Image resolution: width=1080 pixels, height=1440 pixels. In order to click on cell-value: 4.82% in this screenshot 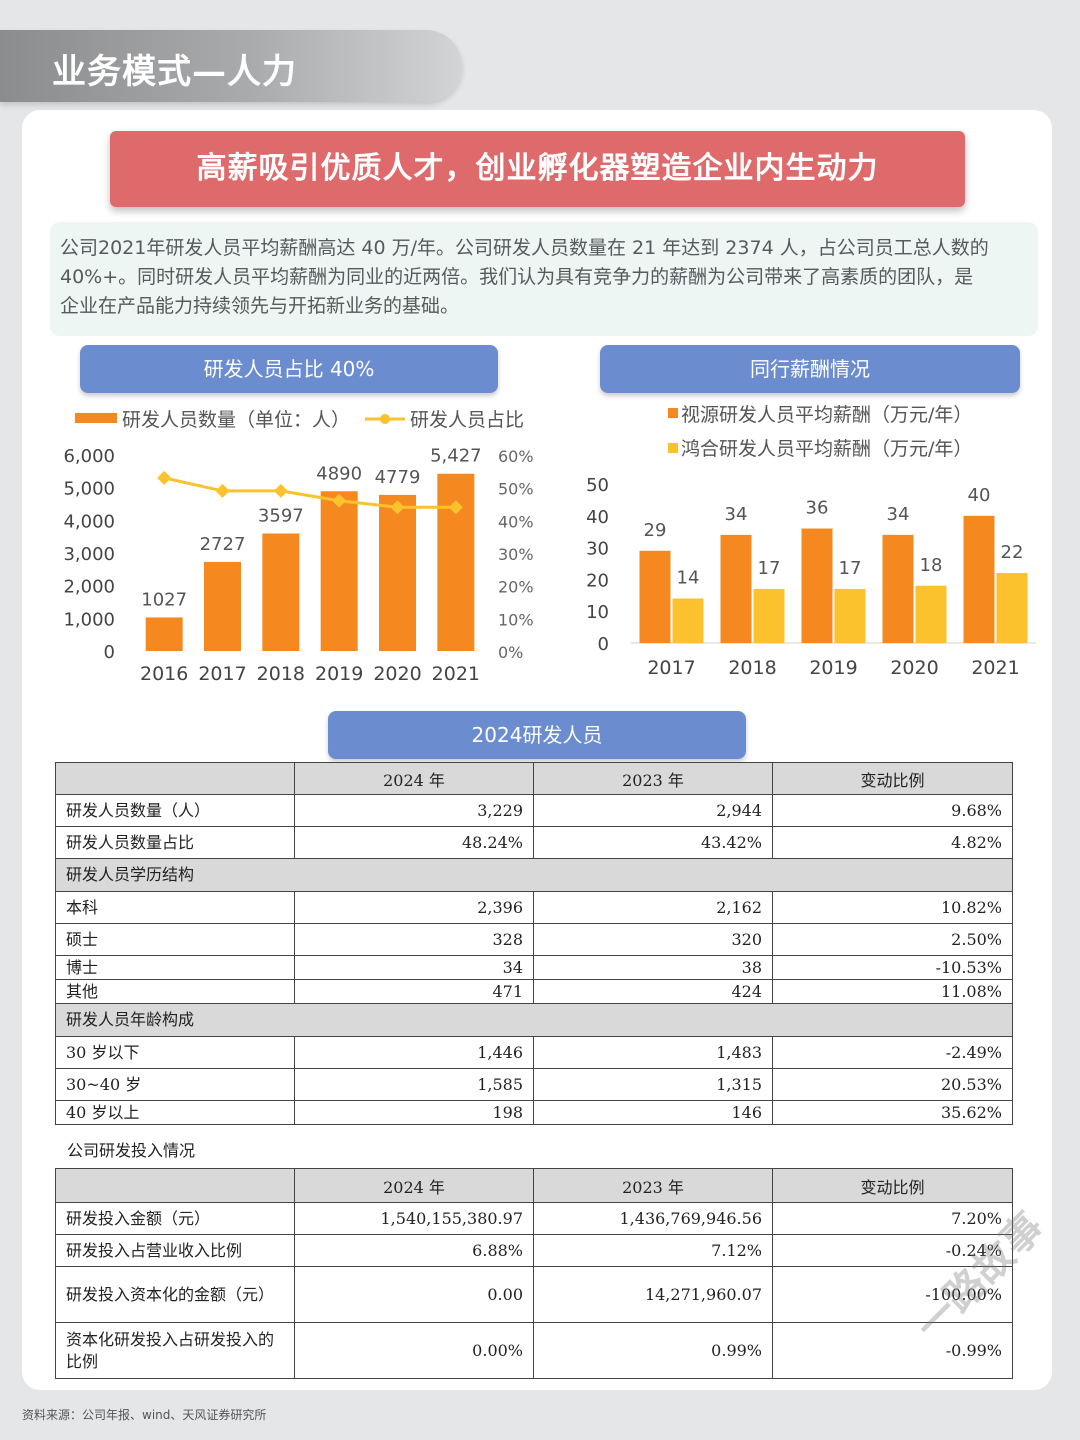, I will do `click(892, 842)`.